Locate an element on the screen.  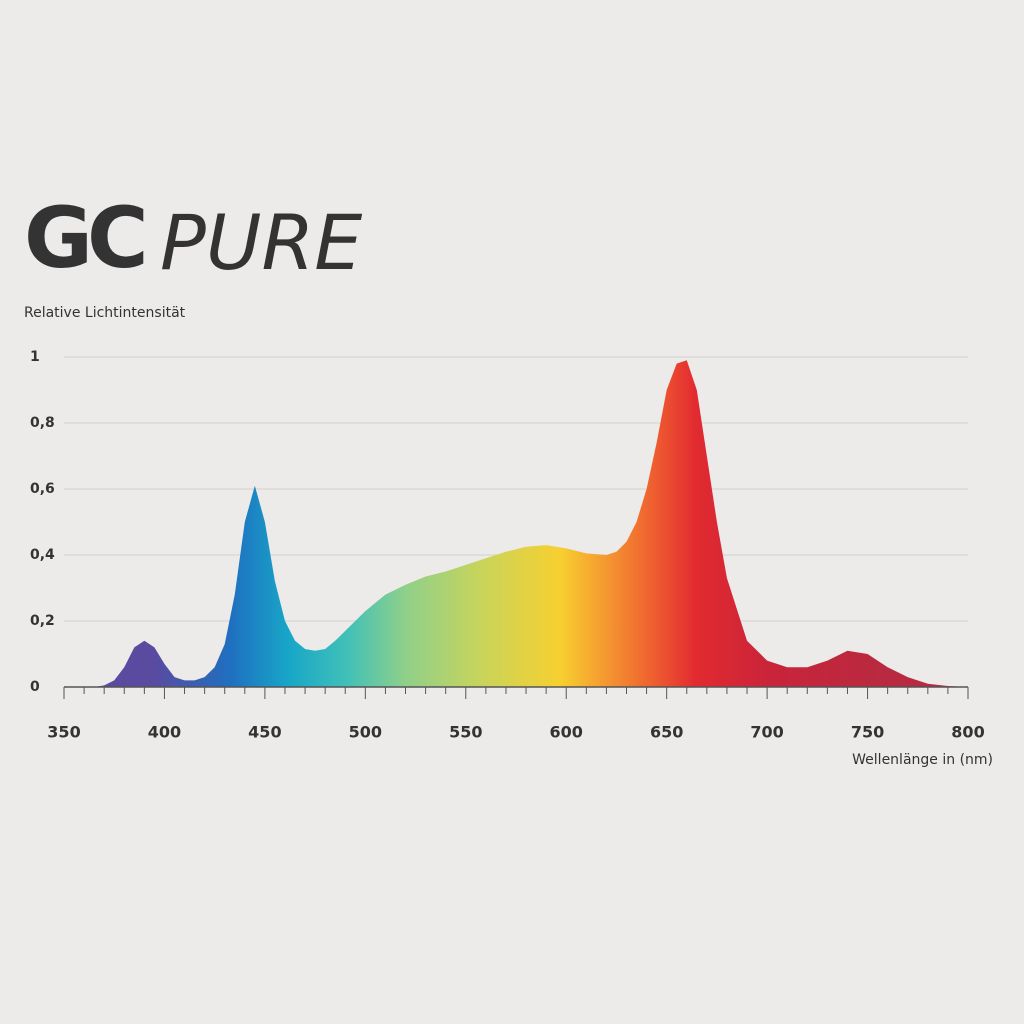
brand-logo: GC is located at coordinates (84, 238).